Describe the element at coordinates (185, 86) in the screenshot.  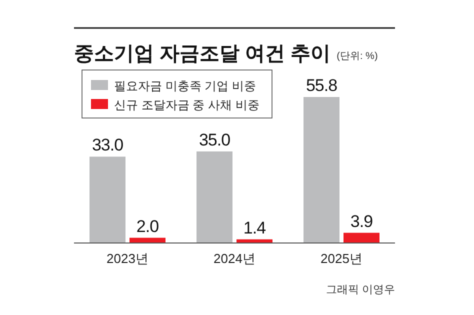
I see `legend-label: 필요자금 미충족 기업 비중` at that location.